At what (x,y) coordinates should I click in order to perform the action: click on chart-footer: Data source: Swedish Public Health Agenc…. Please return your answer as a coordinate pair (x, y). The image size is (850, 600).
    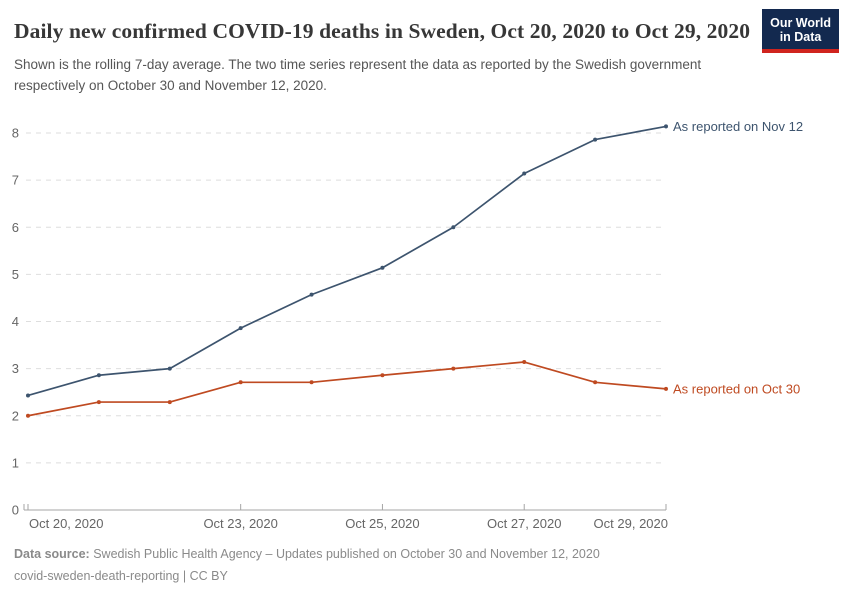
    Looking at the image, I should click on (425, 565).